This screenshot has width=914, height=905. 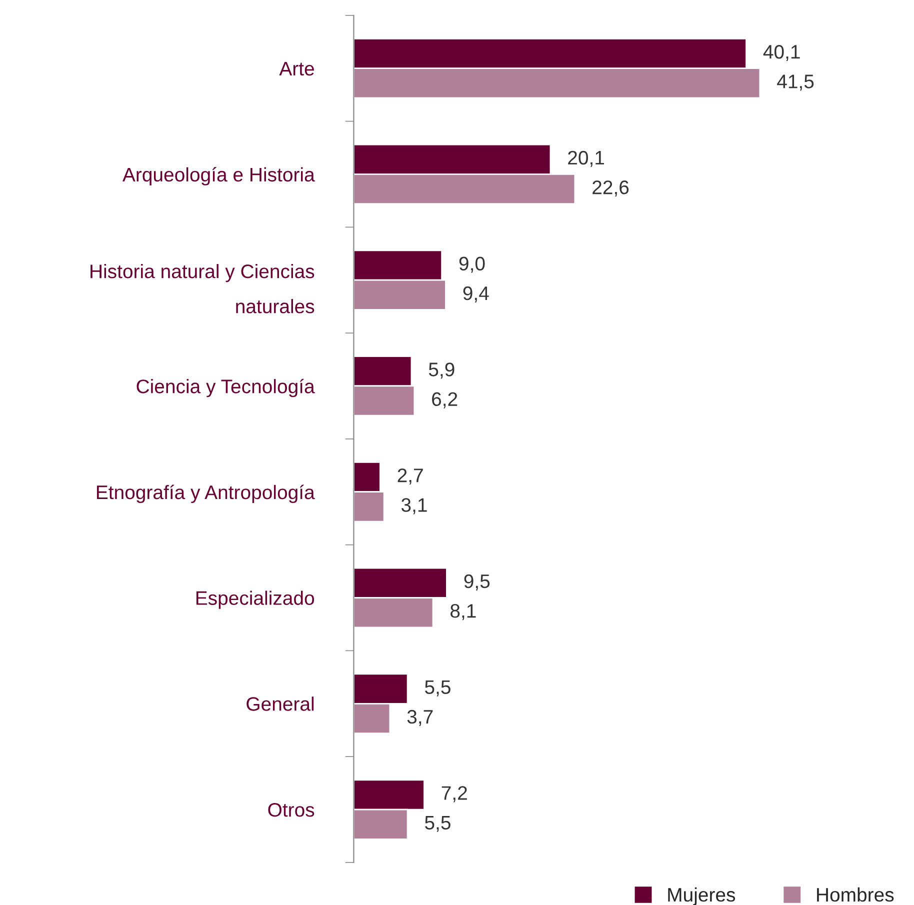 I want to click on data-label: 7,2, so click(x=454, y=794).